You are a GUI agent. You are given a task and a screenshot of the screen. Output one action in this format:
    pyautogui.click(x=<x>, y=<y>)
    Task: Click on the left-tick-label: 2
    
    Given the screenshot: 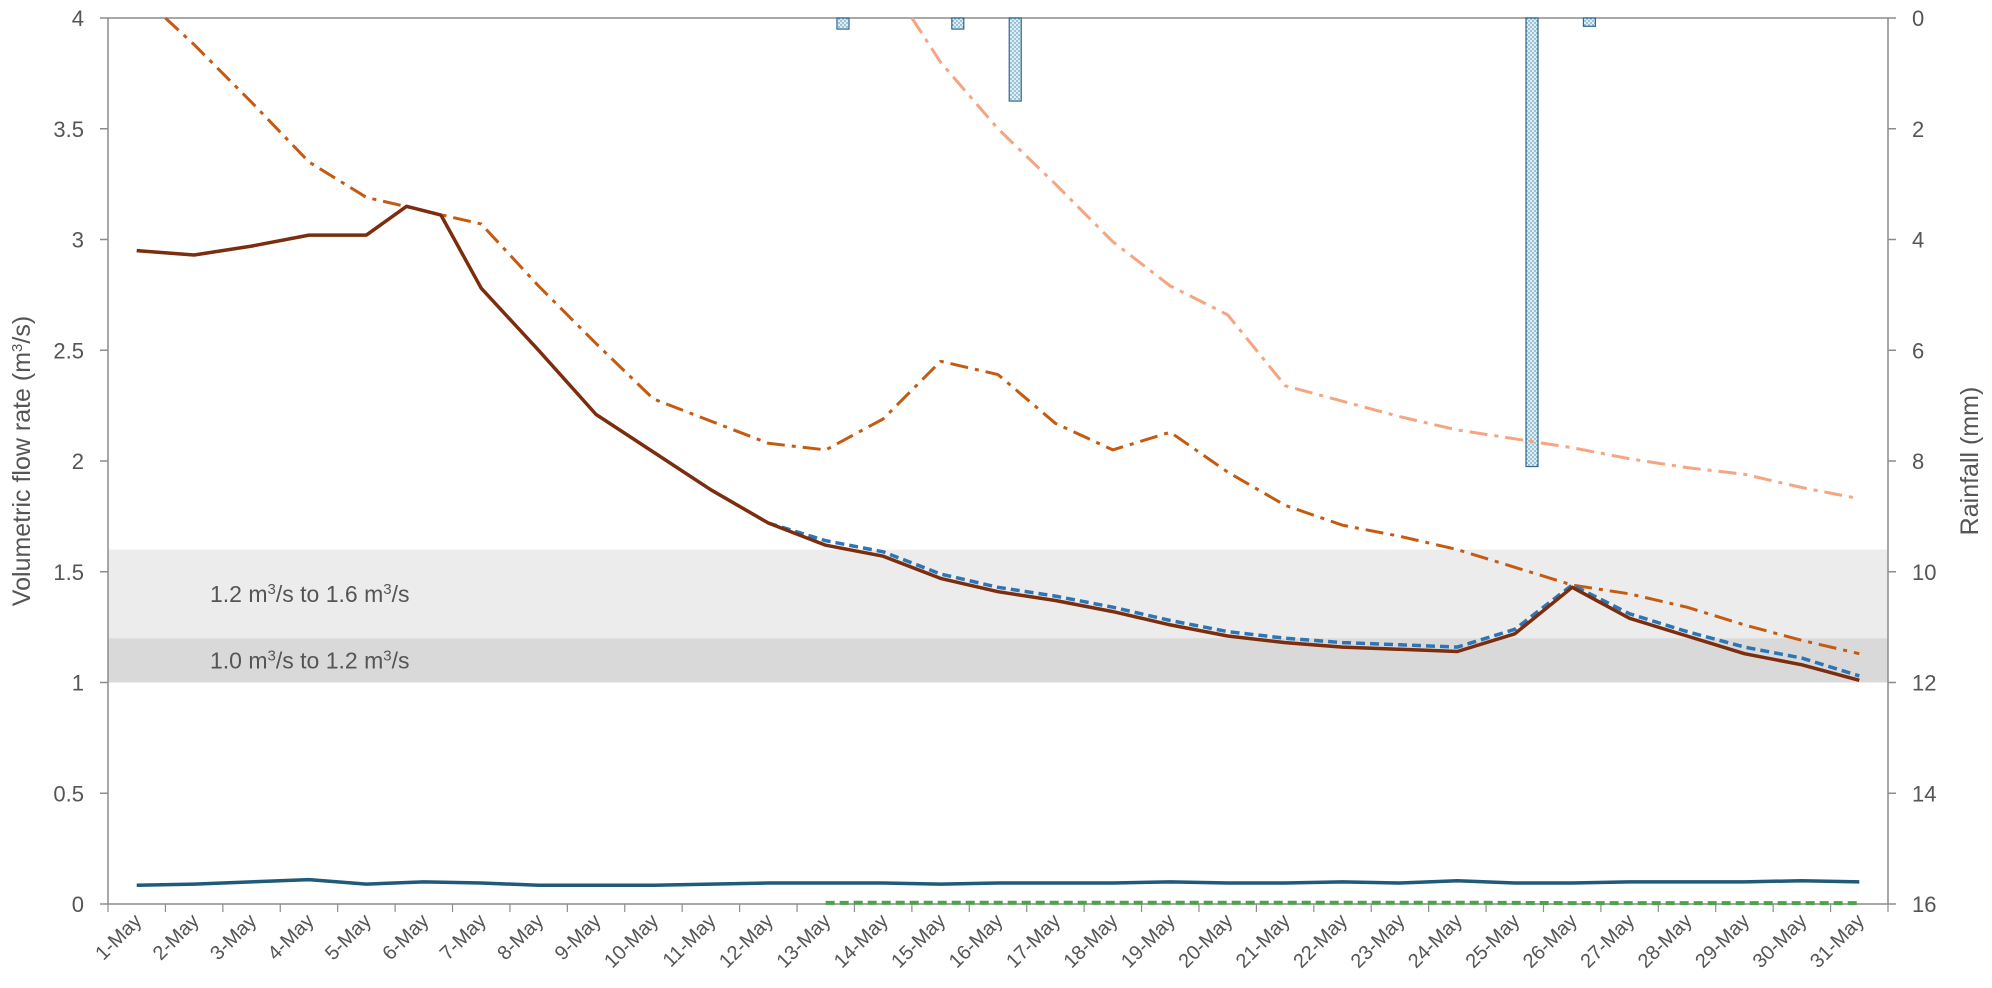 What is the action you would take?
    pyautogui.click(x=78, y=461)
    